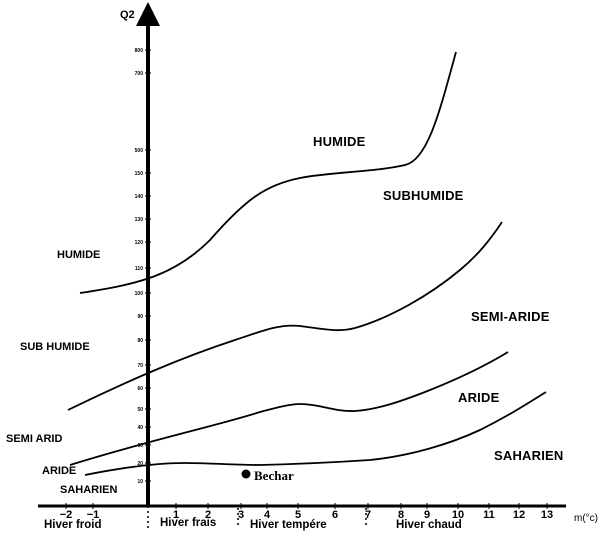 The width and height of the screenshot is (614, 544). What do you see at coordinates (127, 15) in the screenshot?
I see `y-axis-label: Q2` at bounding box center [127, 15].